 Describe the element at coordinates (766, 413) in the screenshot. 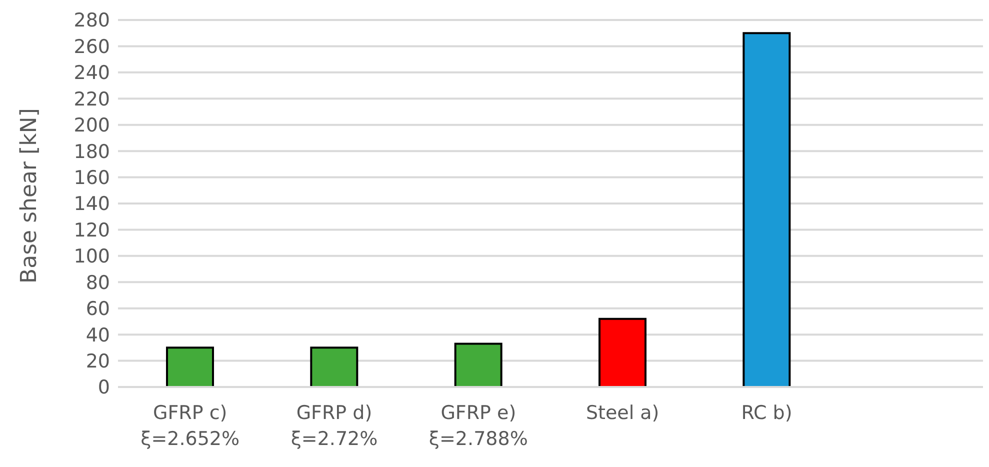

I see `x-tick-label: RC b)` at that location.